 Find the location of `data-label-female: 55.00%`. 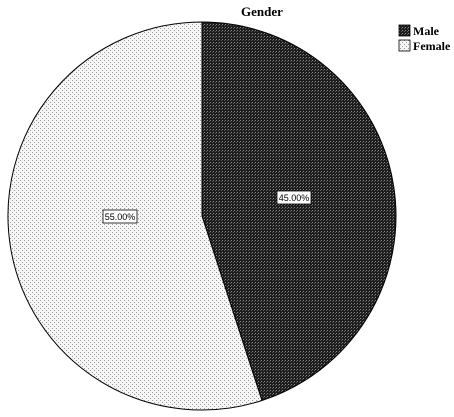

data-label-female: 55.00% is located at coordinates (120, 216).